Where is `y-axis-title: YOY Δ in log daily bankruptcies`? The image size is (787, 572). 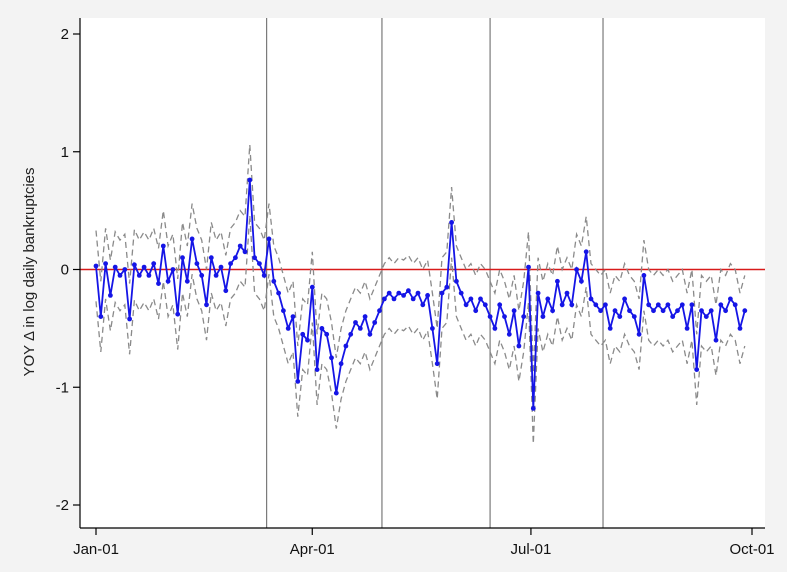
y-axis-title: YOY Δ in log daily bankruptcies is located at coordinates (29, 271).